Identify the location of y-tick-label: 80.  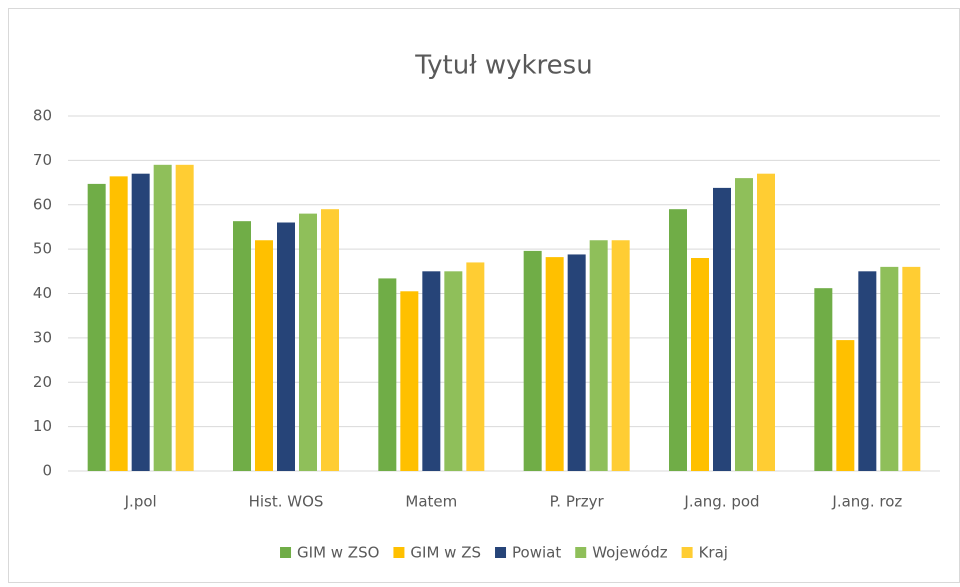
(42, 116).